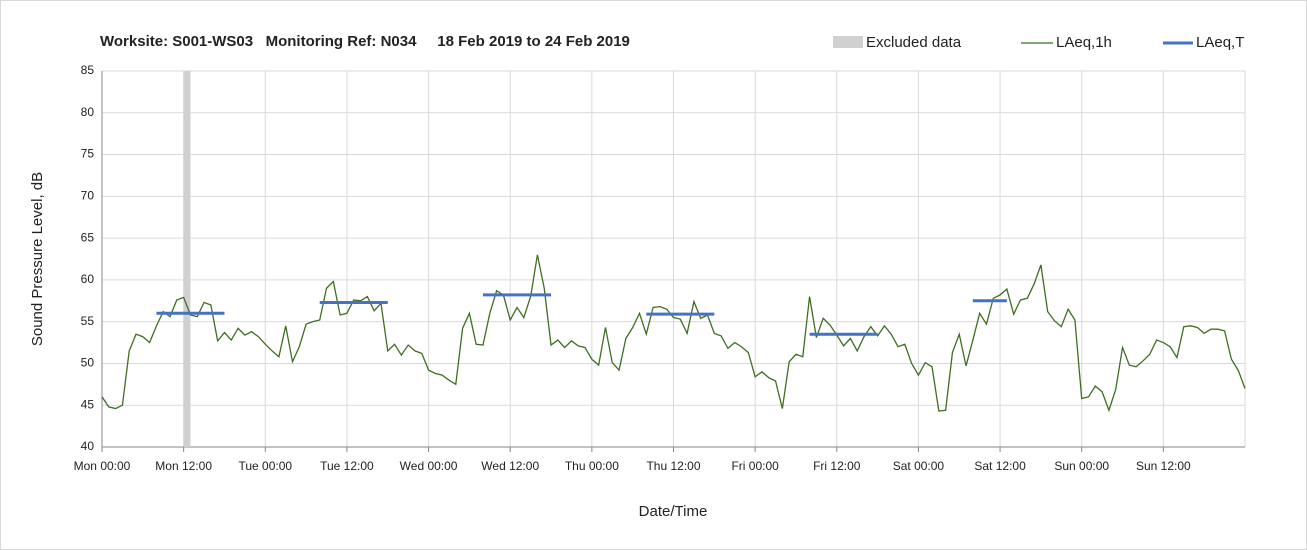 This screenshot has height=550, width=1307. Describe the element at coordinates (88, 112) in the screenshot. I see `y-tick-label: 80` at that location.